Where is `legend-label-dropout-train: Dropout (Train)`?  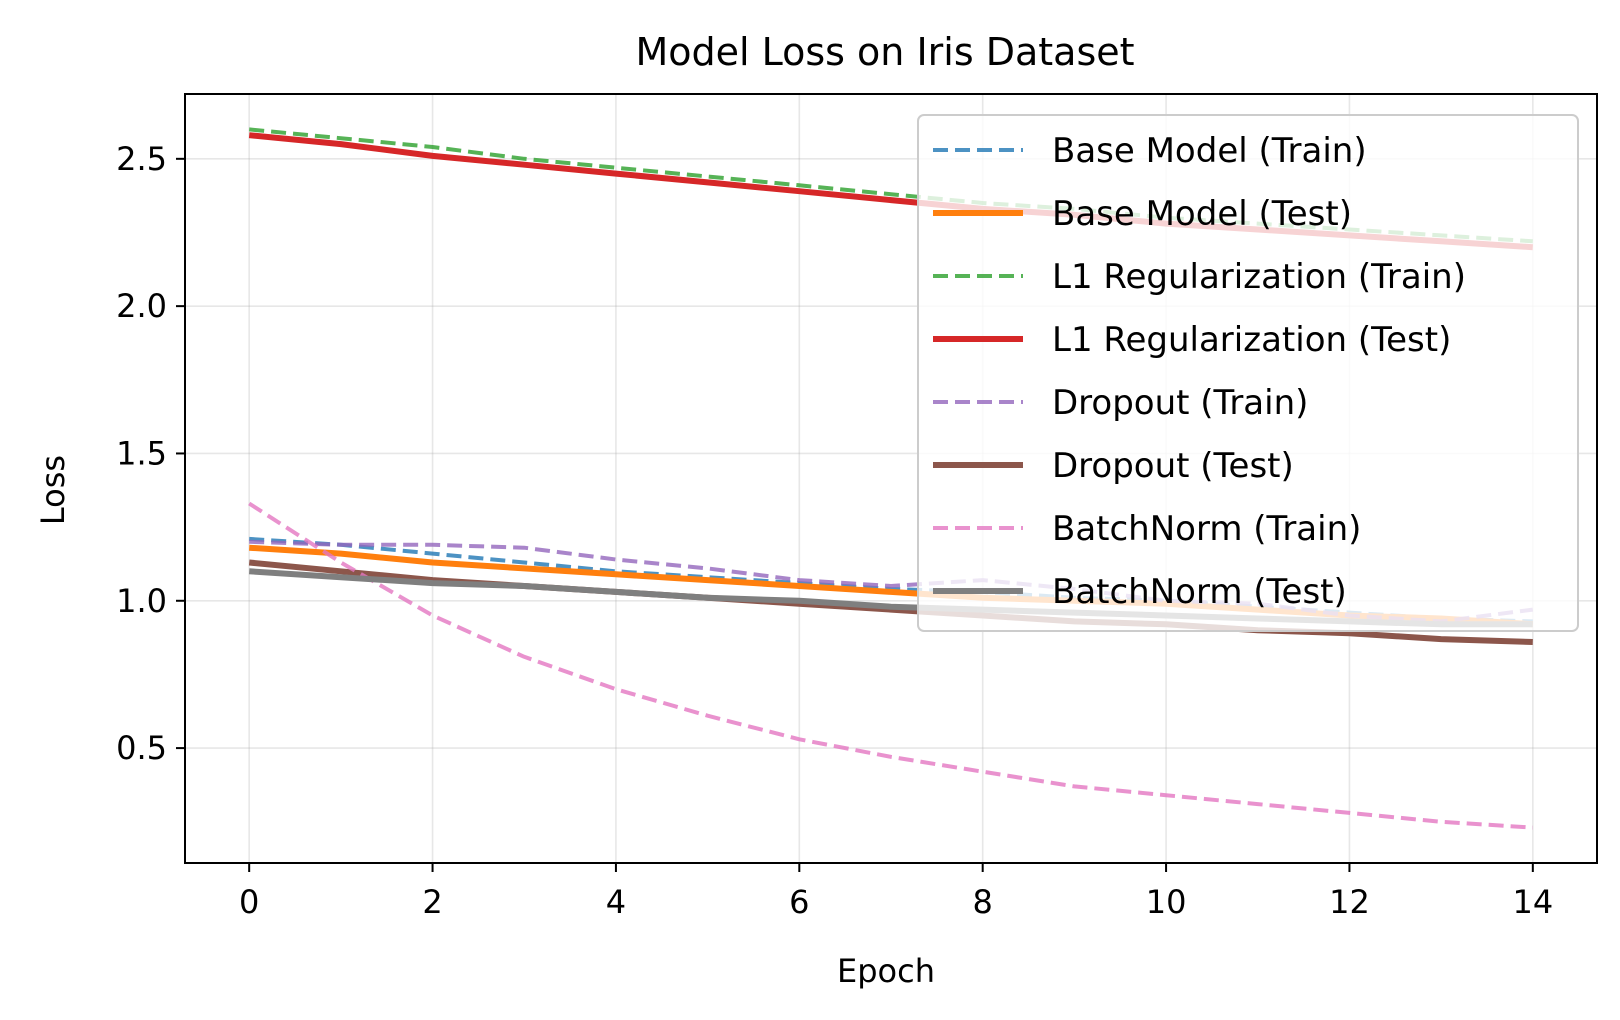
legend-label-dropout-train: Dropout (Train) is located at coordinates (1180, 403).